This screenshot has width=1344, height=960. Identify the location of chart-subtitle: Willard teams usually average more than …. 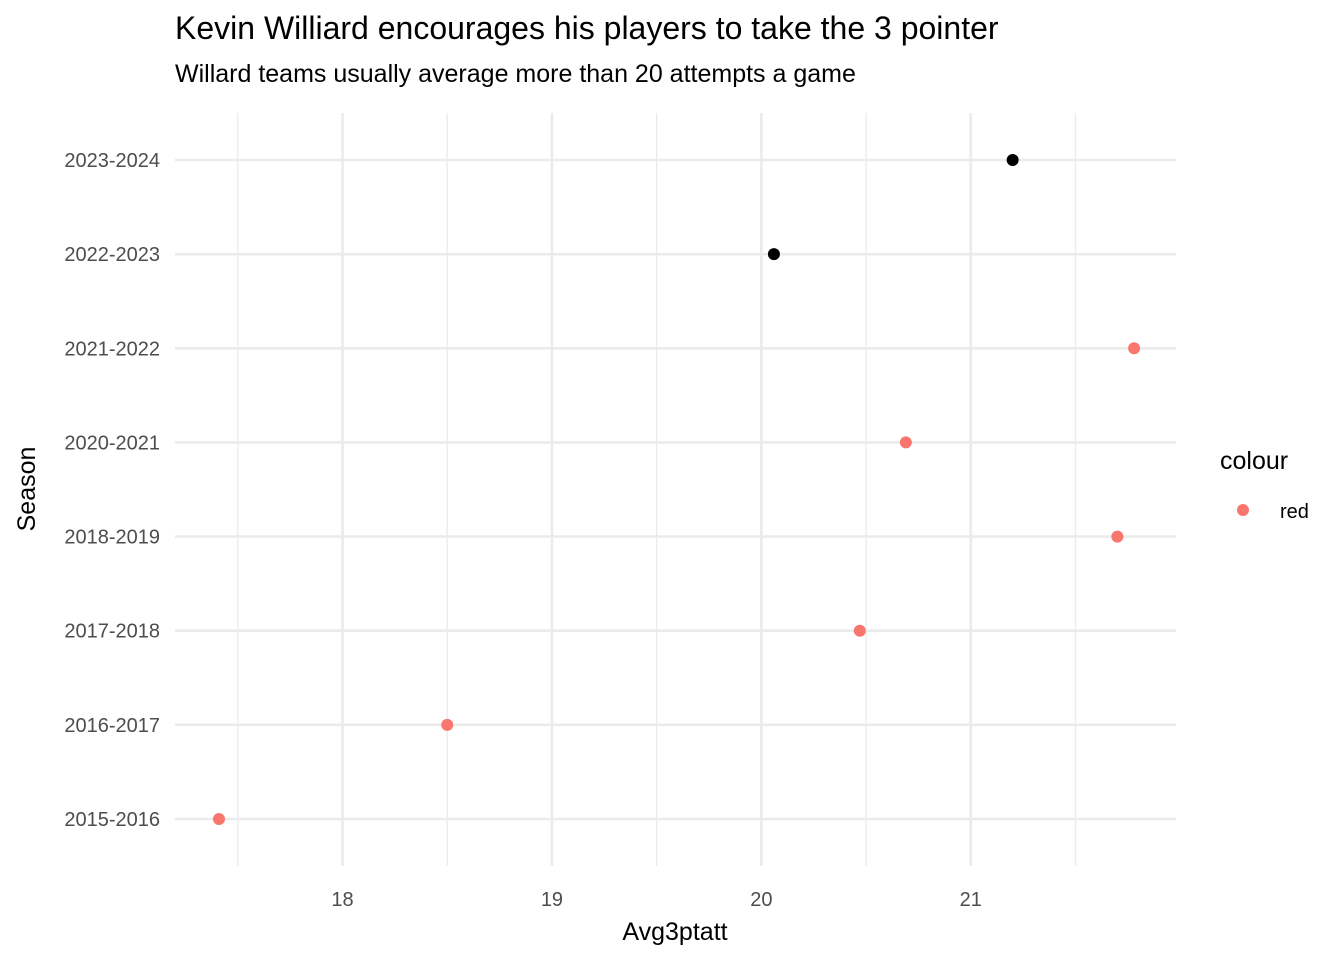
(515, 74).